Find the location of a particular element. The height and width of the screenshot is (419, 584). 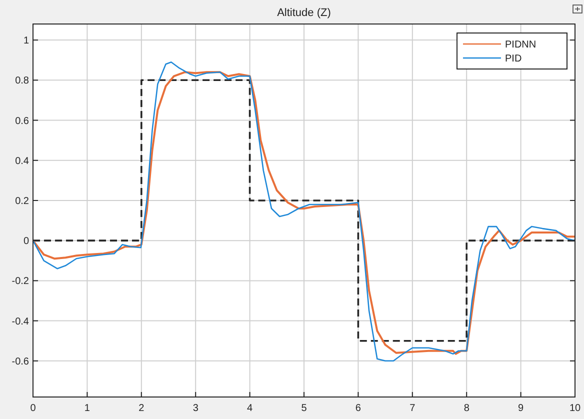

y-tick-label: 0 is located at coordinates (26, 242).